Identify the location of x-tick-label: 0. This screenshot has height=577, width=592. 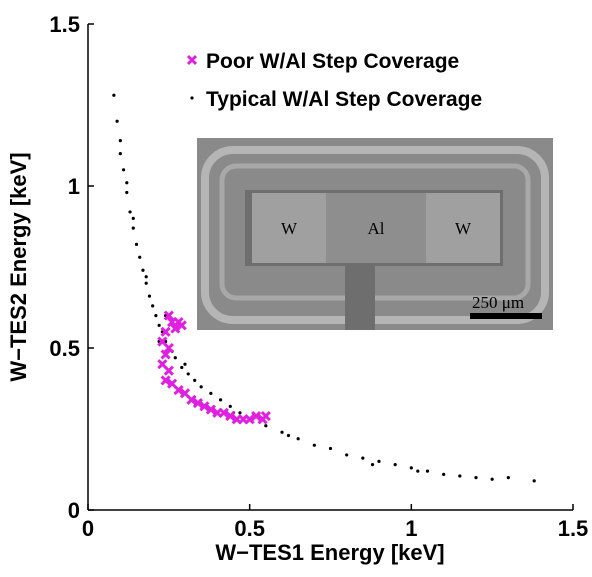
(88, 528).